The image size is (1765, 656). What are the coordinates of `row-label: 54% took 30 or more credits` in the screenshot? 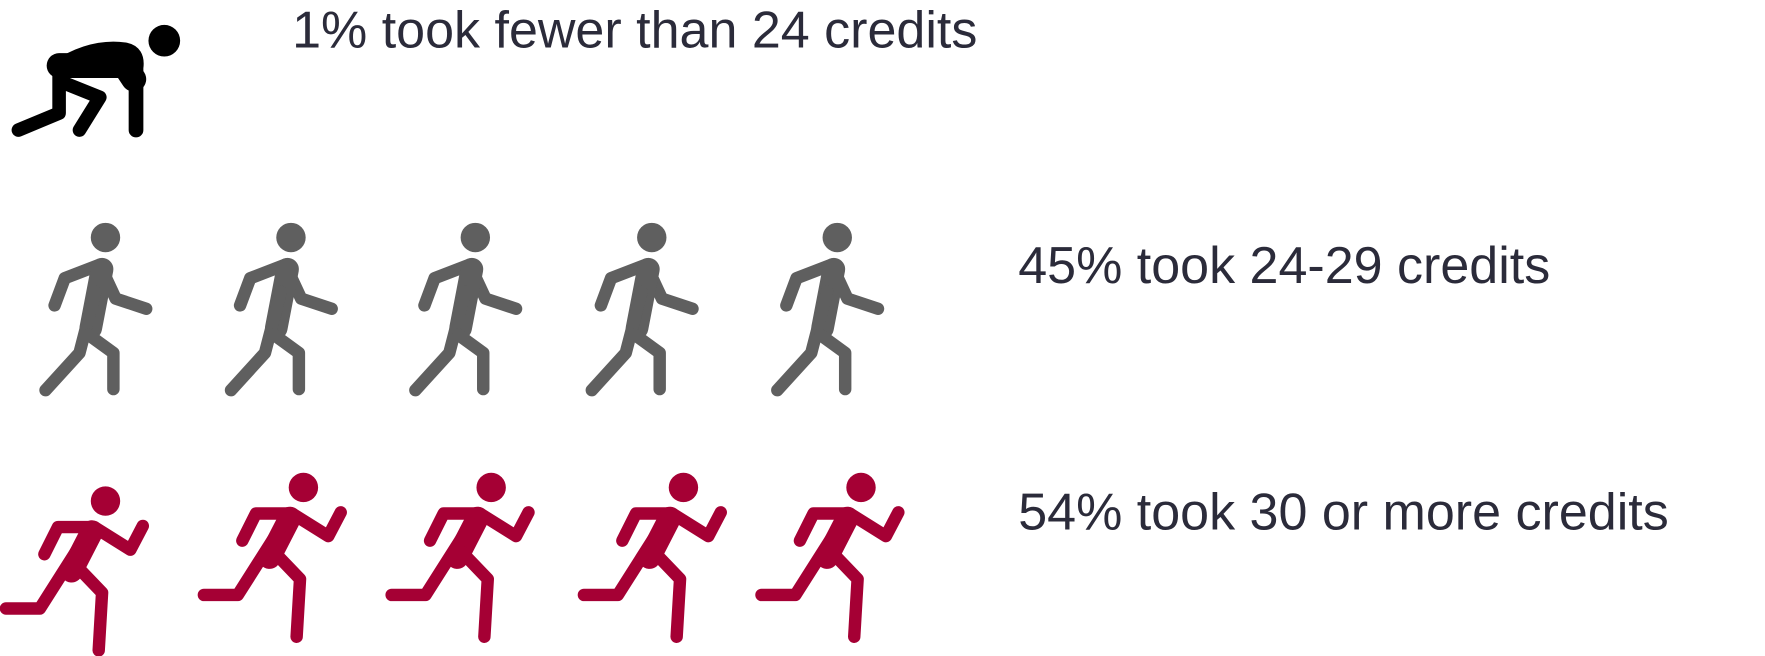 It's located at (1343, 512).